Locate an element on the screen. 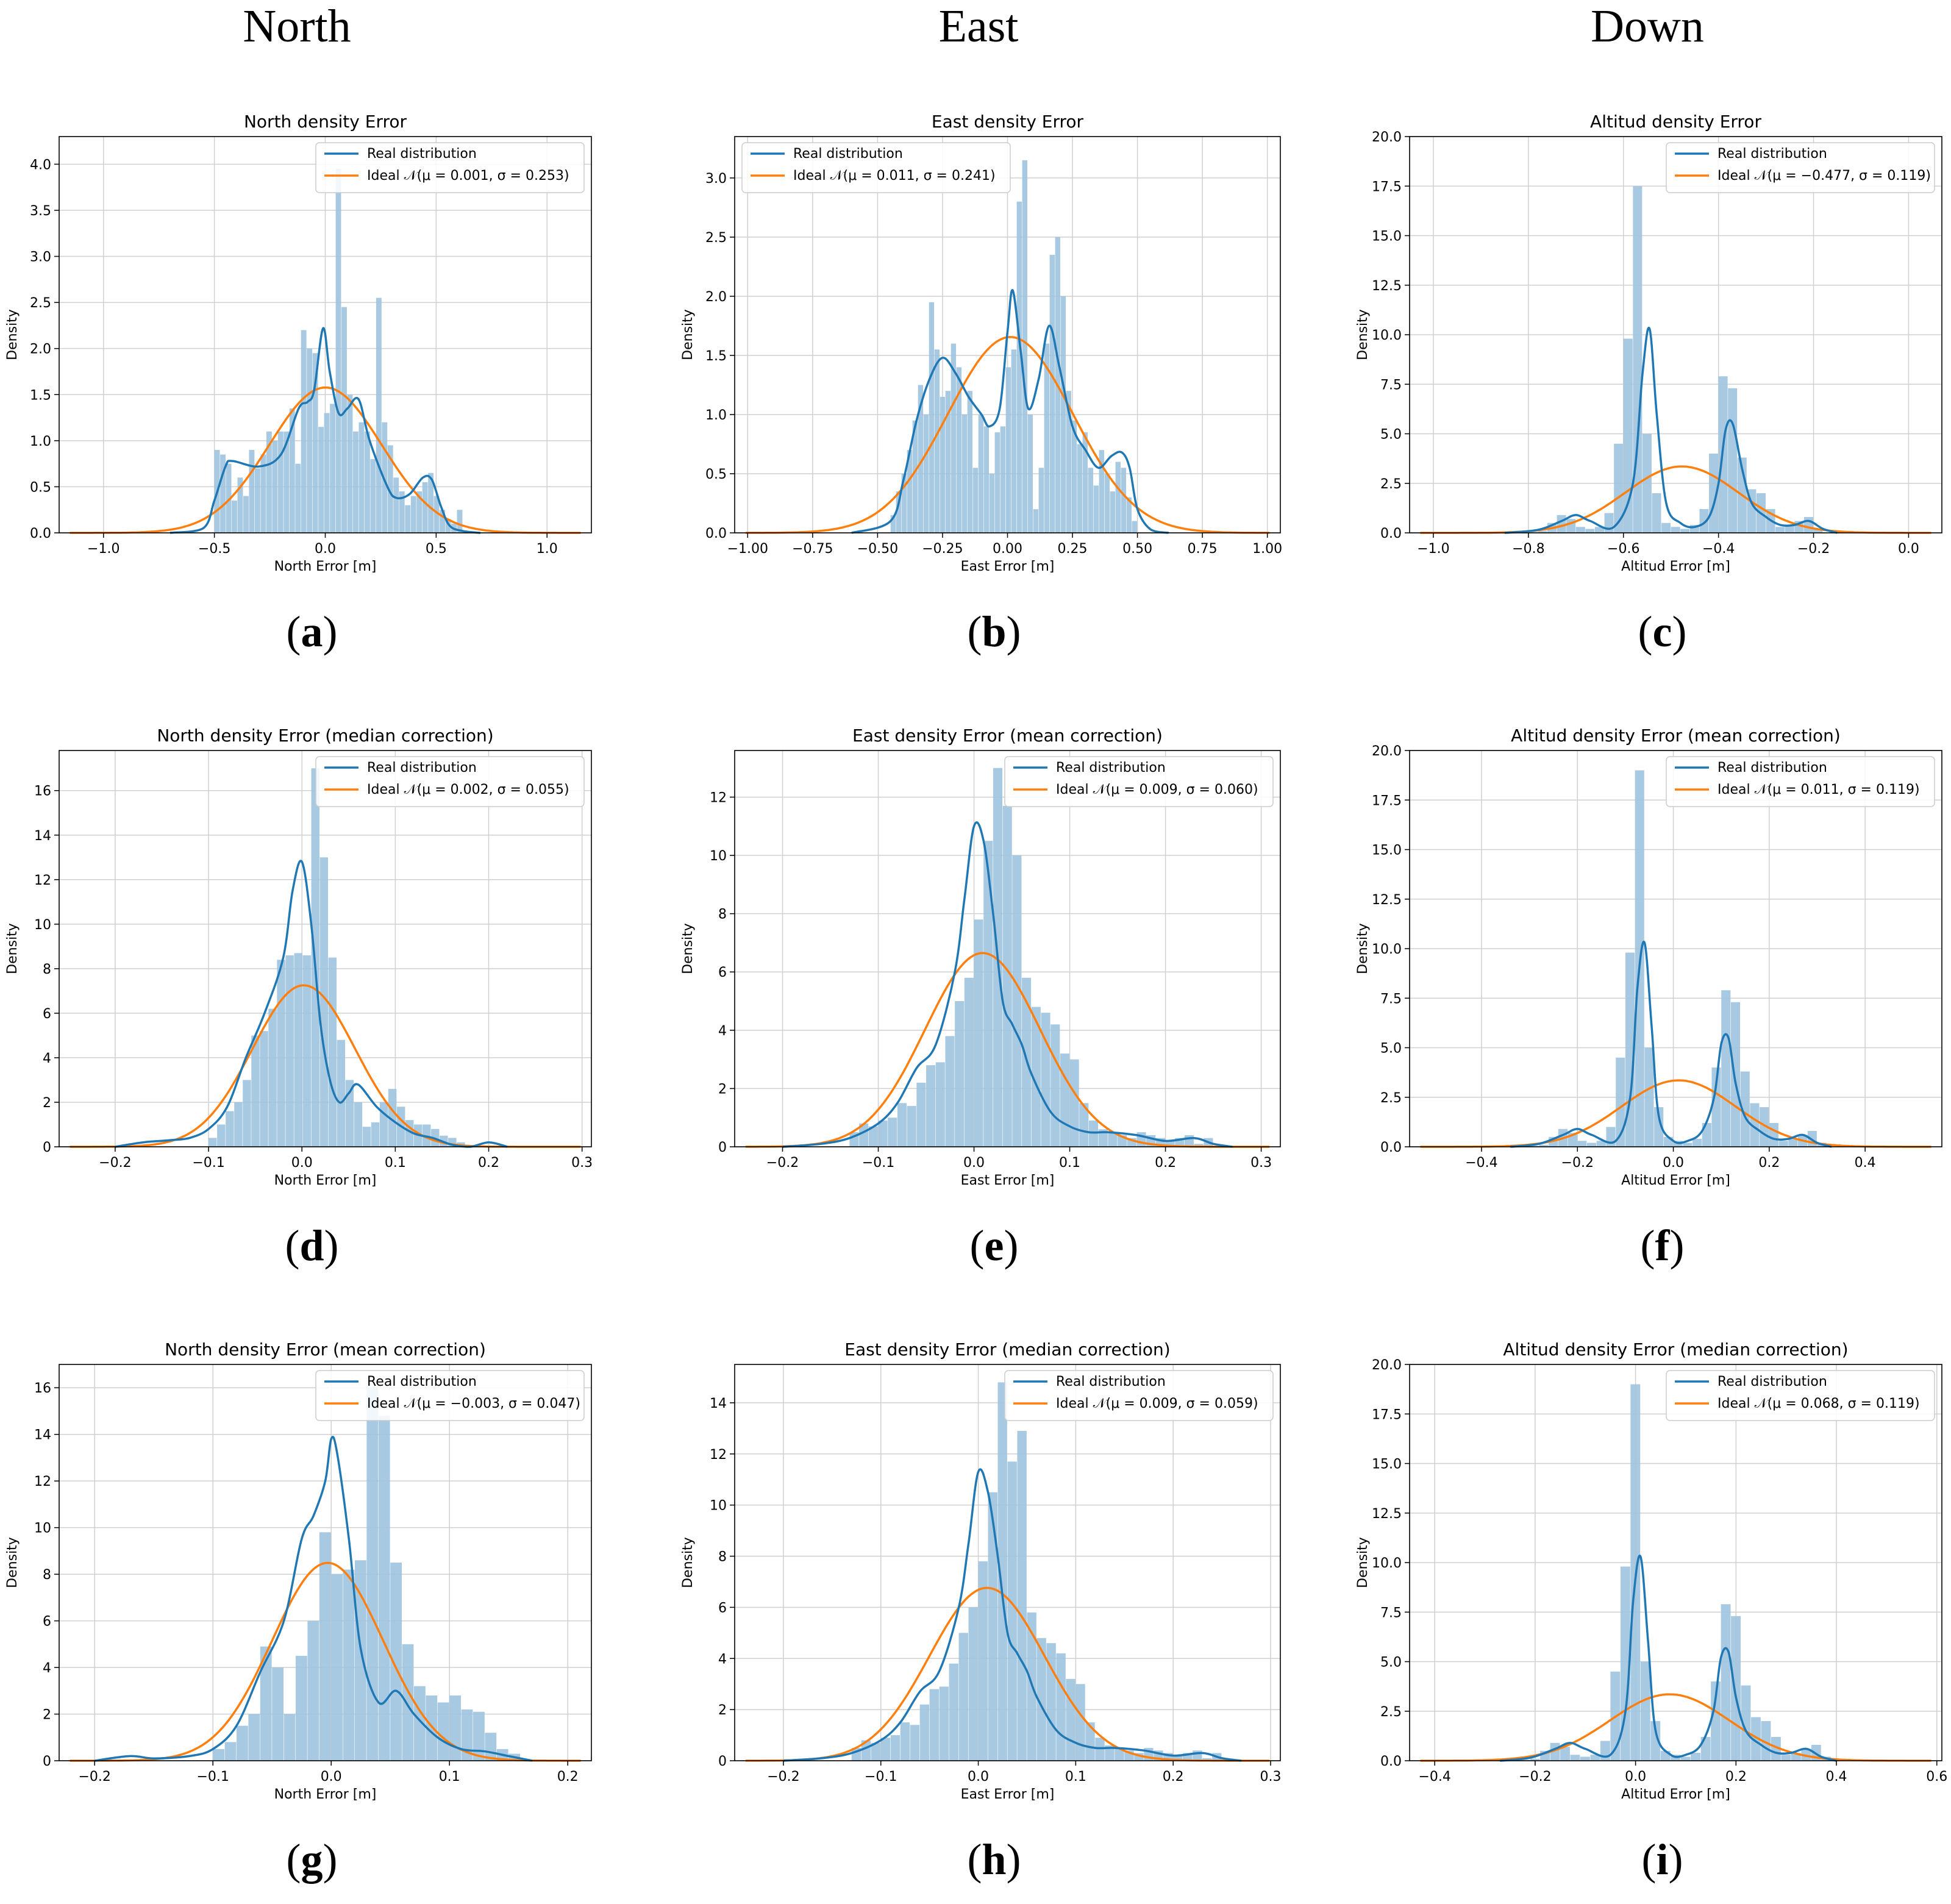 The height and width of the screenshot is (1904, 1951). y-tick-label: 2.5 is located at coordinates (716, 238).